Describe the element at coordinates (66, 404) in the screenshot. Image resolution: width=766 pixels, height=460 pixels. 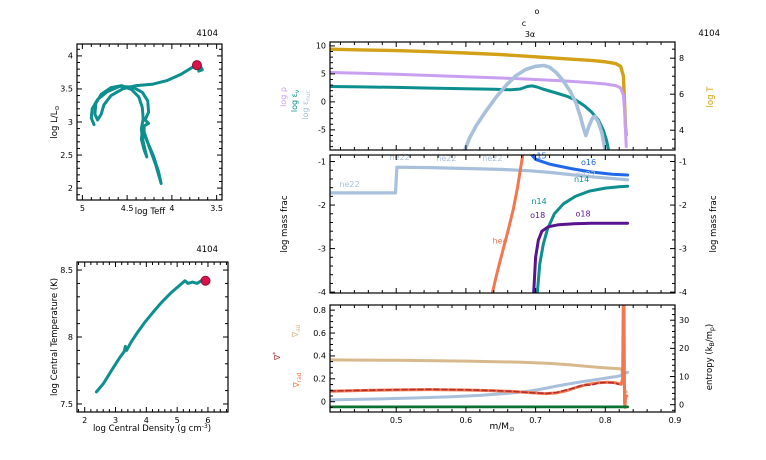
I see `label-7.5: 7.5` at that location.